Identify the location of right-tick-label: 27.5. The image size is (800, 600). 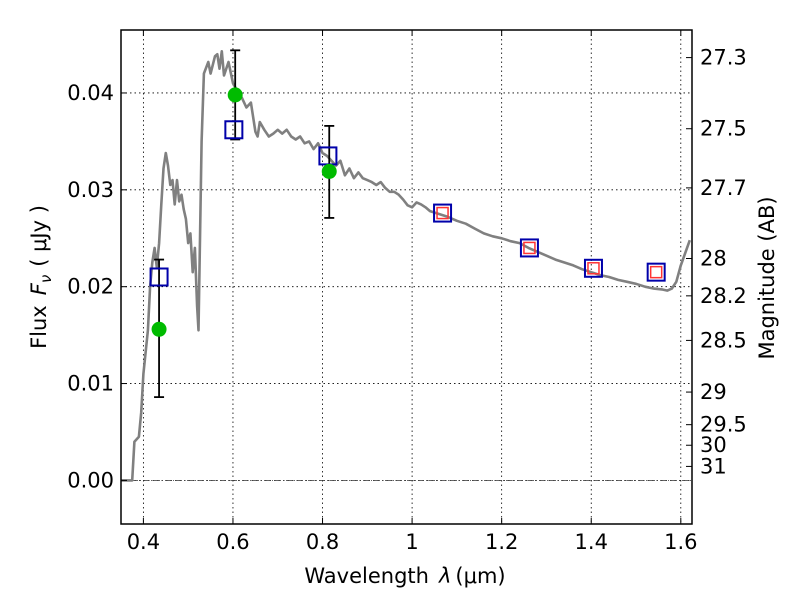
(723, 129).